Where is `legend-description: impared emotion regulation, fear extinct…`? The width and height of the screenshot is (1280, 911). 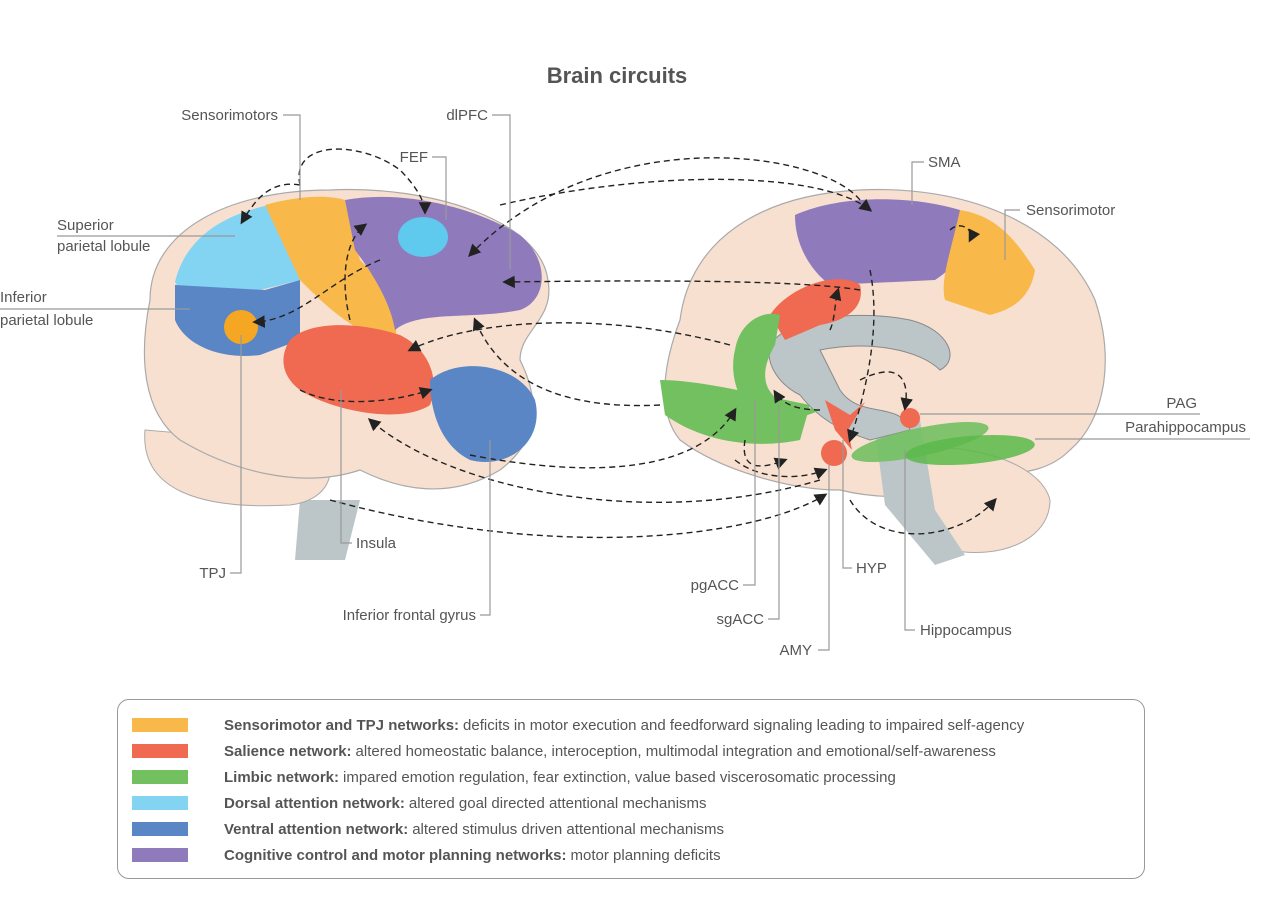
legend-description: impared emotion regulation, fear extinct… is located at coordinates (619, 777).